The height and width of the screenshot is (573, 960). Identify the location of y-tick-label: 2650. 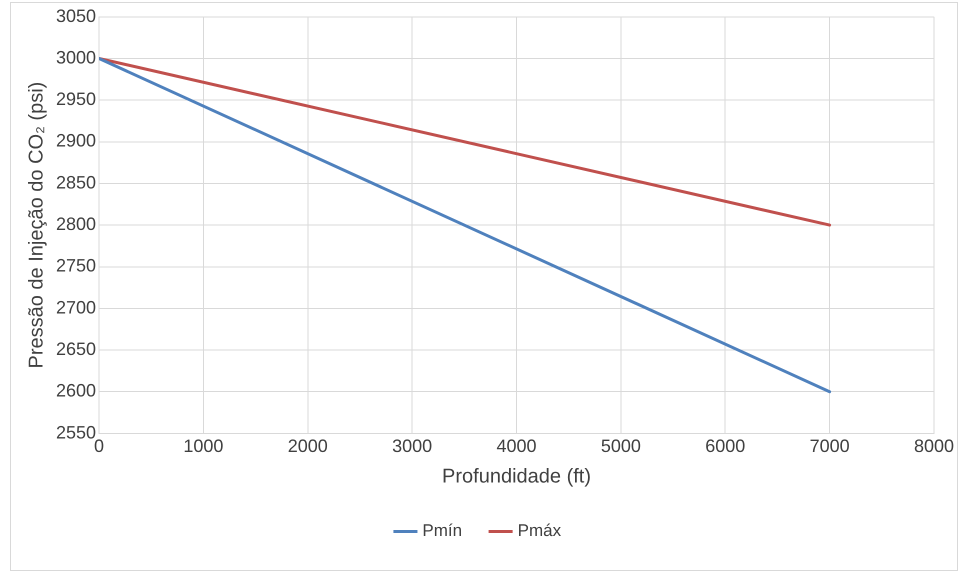
(76, 349).